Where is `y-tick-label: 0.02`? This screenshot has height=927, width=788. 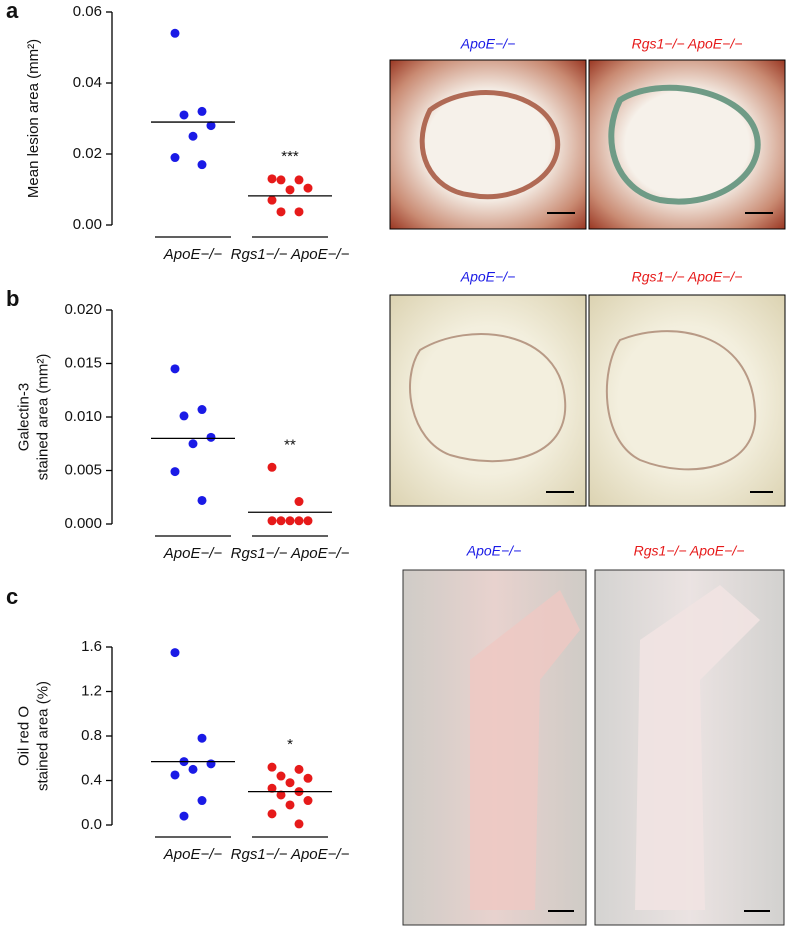 y-tick-label: 0.02 is located at coordinates (87, 153).